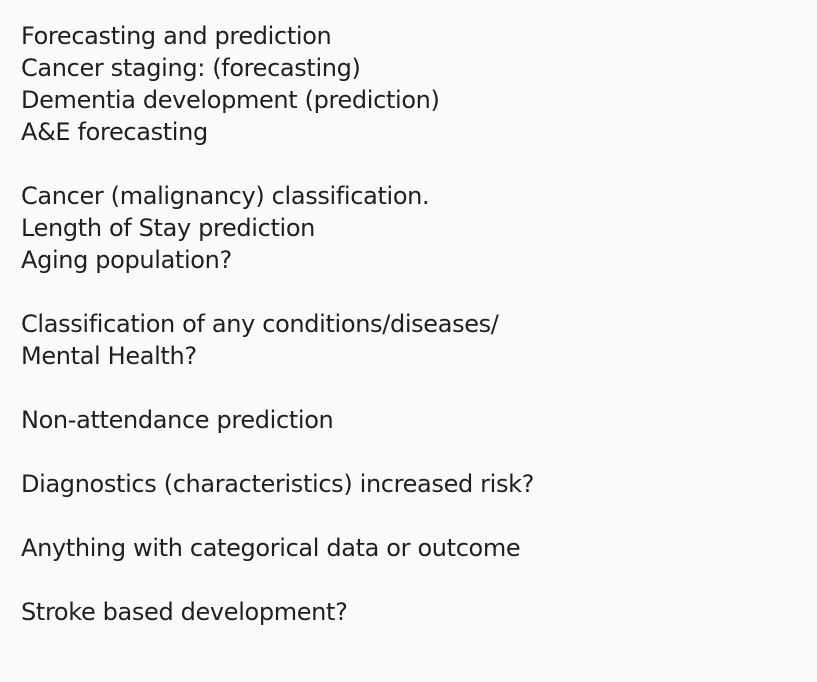 This screenshot has width=817, height=682. Describe the element at coordinates (225, 196) in the screenshot. I see `text-line: Cancer (malignancy) classification.` at that location.